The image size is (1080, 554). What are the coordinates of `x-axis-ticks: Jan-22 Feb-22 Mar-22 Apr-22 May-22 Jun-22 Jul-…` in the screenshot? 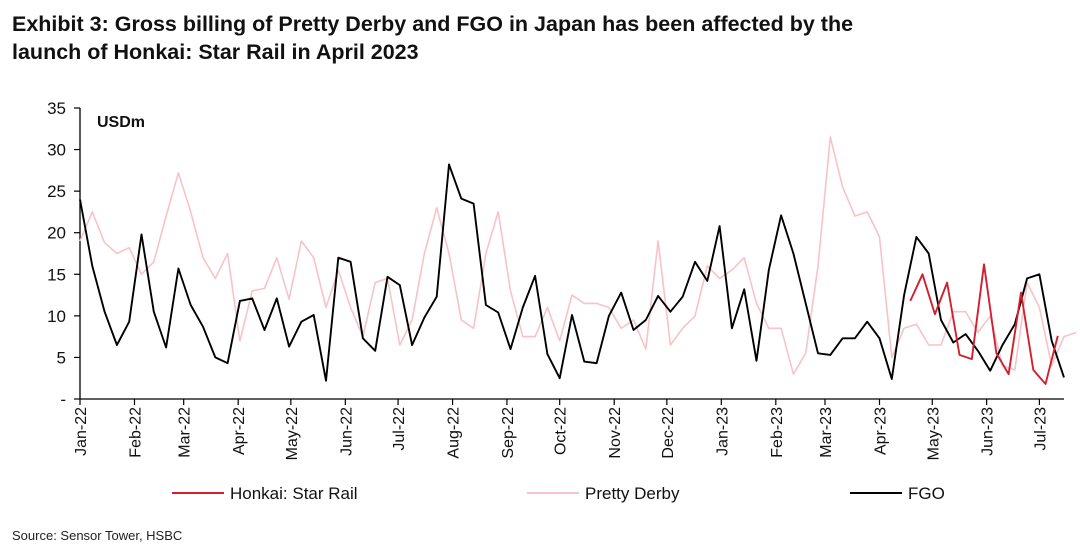 It's located at (561, 429).